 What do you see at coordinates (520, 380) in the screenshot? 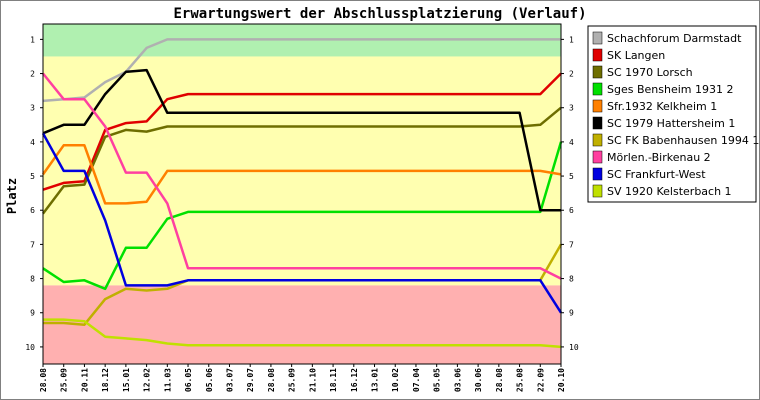
I see `x-tick-label: 25.08` at bounding box center [520, 380].